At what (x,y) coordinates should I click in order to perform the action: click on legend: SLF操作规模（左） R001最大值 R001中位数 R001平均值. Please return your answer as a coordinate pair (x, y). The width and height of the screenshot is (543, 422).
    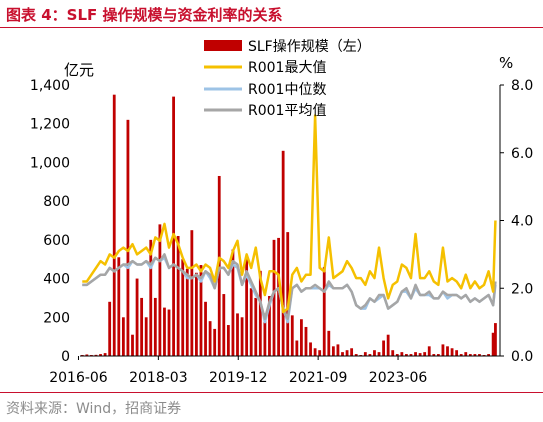
    Looking at the image, I should click on (287, 79).